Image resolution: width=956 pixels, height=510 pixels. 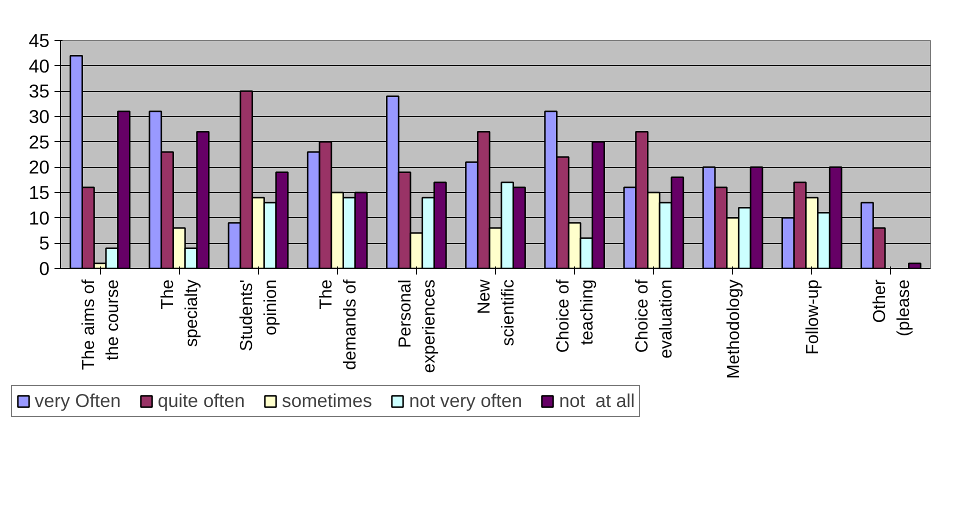 What do you see at coordinates (39, 91) in the screenshot?
I see `y-tick-label: 35` at bounding box center [39, 91].